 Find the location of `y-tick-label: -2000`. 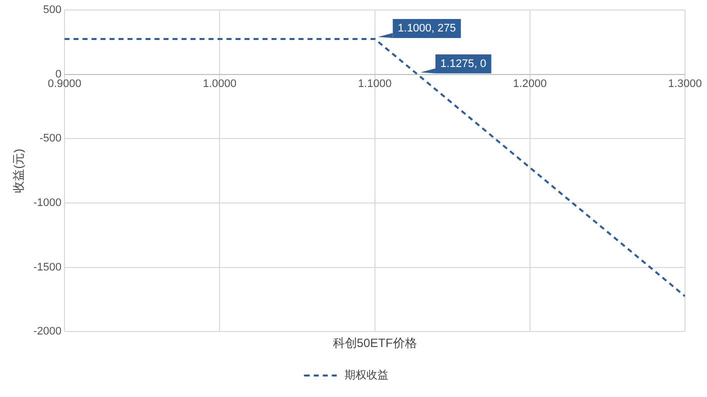

y-tick-label: -2000 is located at coordinates (47, 332).